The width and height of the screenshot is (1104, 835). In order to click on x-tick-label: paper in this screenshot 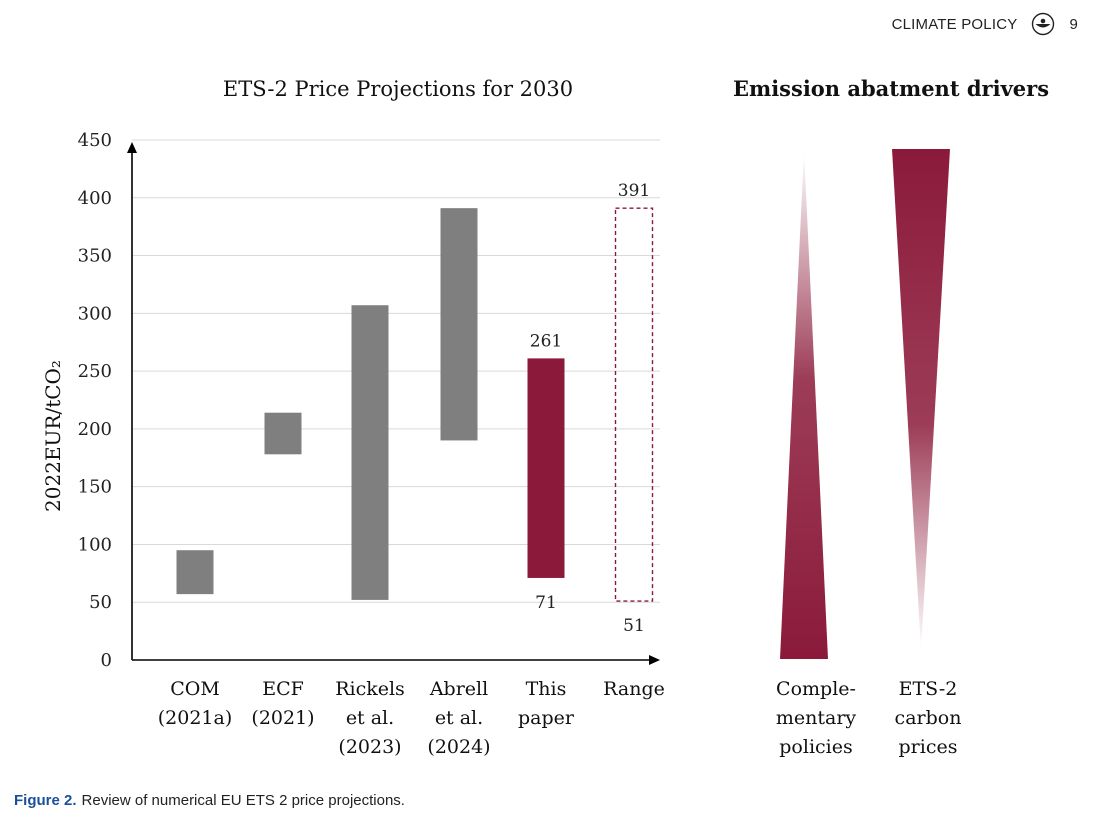, I will do `click(546, 718)`.